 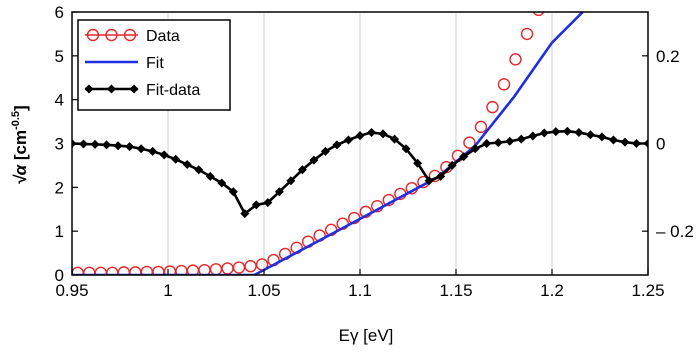 I want to click on y-left-tick-label: 5, so click(x=59, y=56).